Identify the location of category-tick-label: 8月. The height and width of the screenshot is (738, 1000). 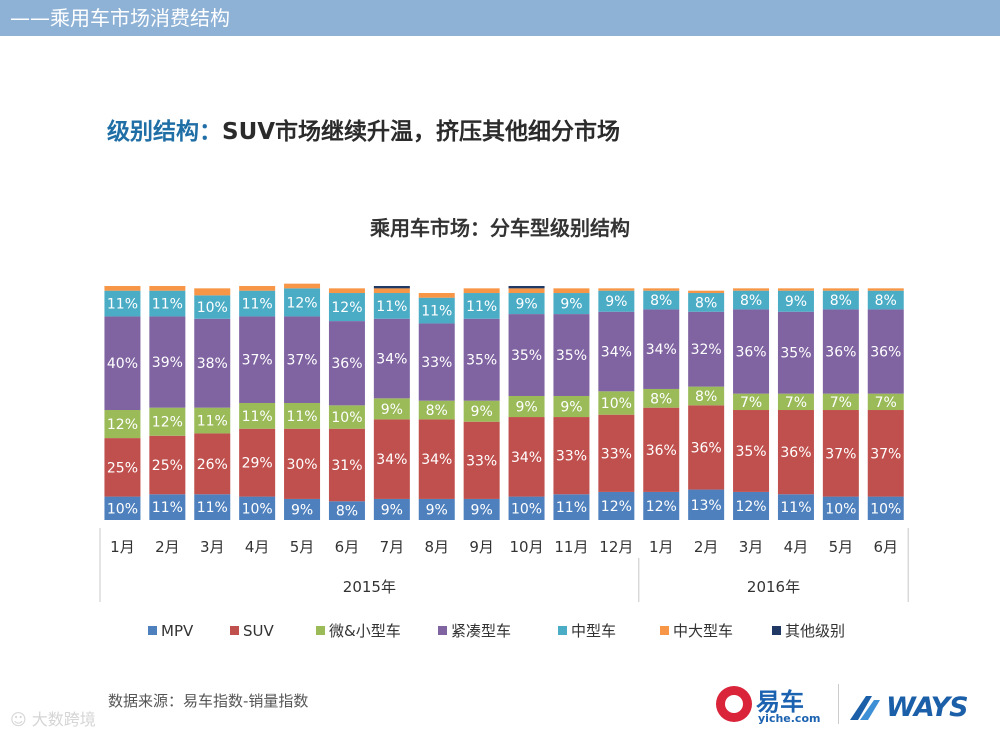
(436, 547).